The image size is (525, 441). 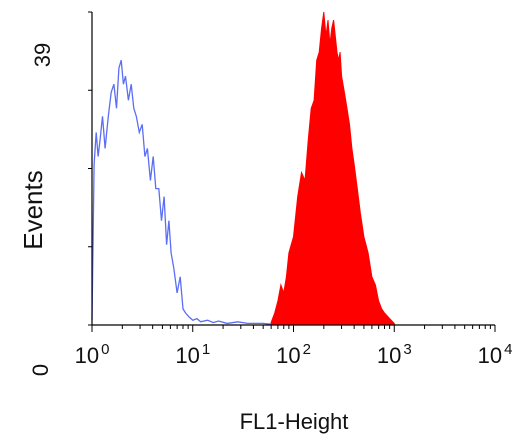 What do you see at coordinates (33, 210) in the screenshot?
I see `y-axis-title: Events` at bounding box center [33, 210].